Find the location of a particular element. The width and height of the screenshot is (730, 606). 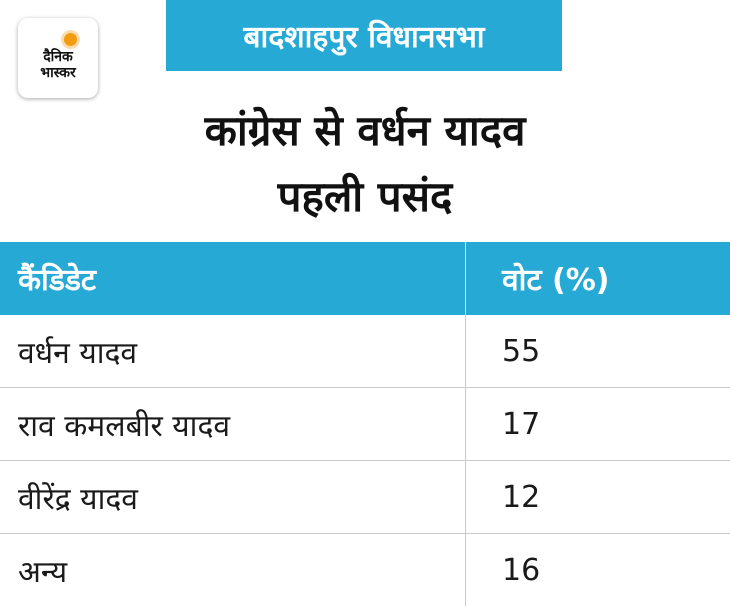

candidate-name: अन्य is located at coordinates (233, 570).